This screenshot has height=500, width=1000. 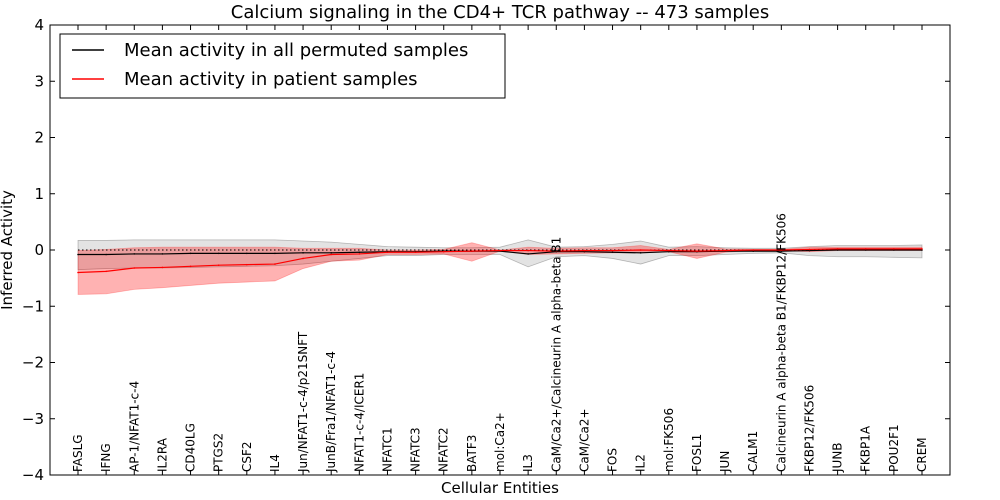 I want to click on x-tick-label: CREM, so click(x=922, y=454).